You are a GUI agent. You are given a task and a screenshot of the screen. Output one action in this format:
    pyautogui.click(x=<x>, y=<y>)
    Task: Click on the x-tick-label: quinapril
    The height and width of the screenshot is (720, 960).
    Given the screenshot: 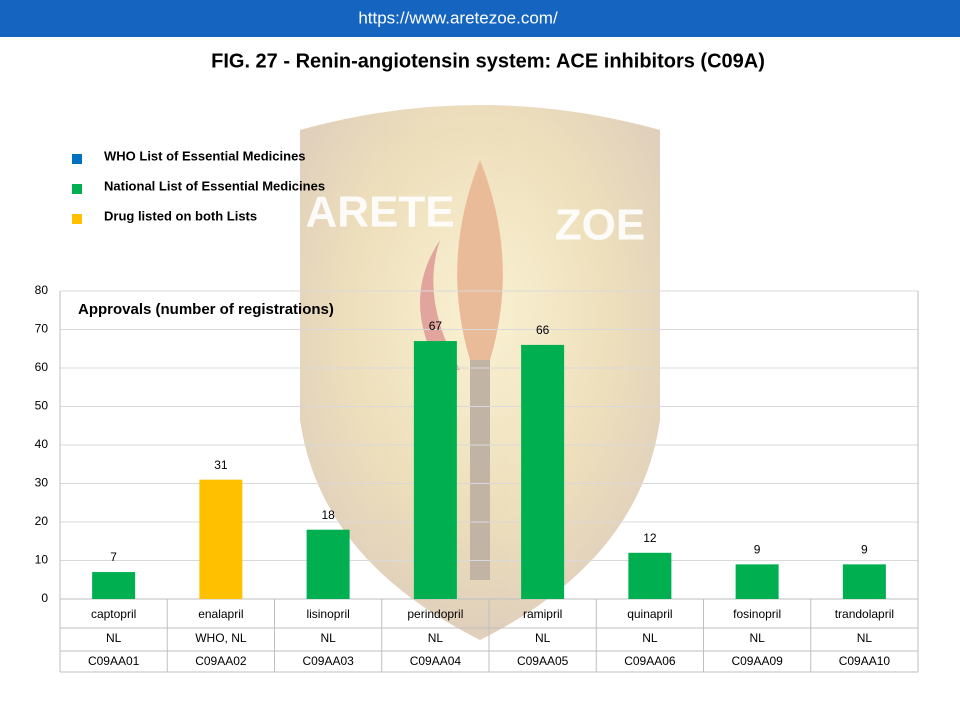 What is the action you would take?
    pyautogui.click(x=649, y=614)
    